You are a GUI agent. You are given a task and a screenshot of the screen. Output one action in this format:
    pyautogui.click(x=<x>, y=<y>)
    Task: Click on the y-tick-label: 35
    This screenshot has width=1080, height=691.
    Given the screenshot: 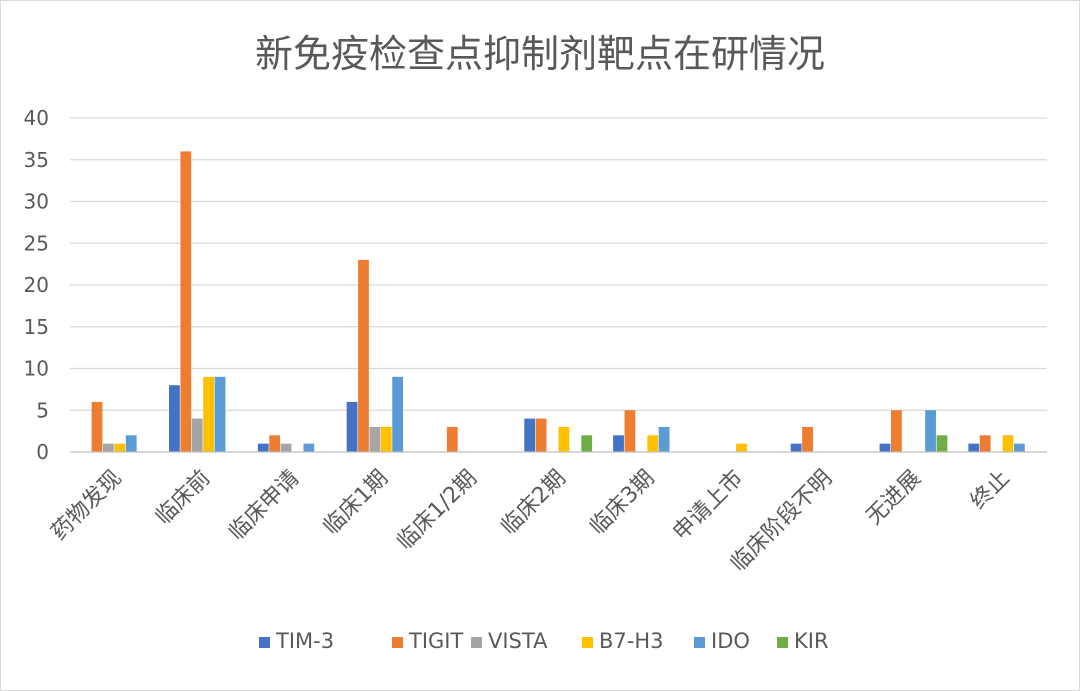 What is the action you would take?
    pyautogui.click(x=36, y=160)
    